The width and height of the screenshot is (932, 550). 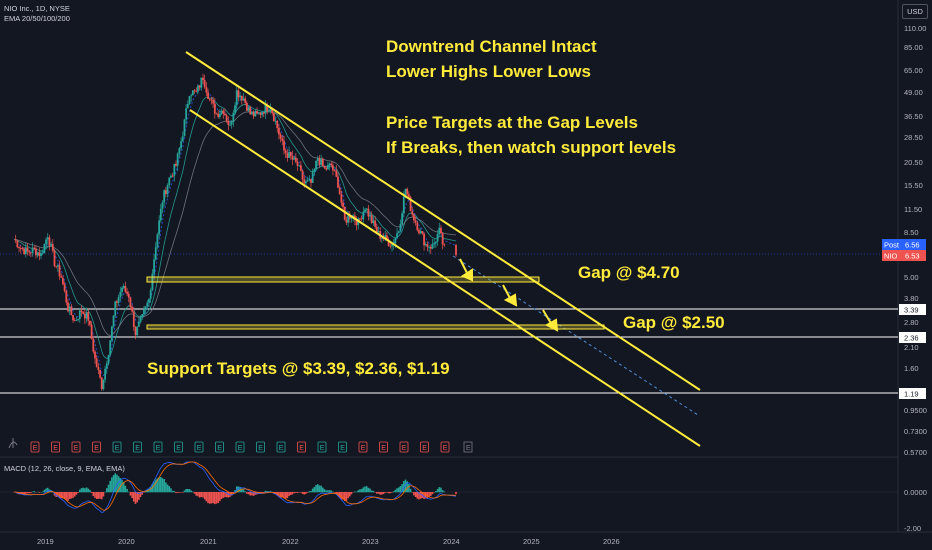 What do you see at coordinates (13, 443) in the screenshot?
I see `event-icon` at bounding box center [13, 443].